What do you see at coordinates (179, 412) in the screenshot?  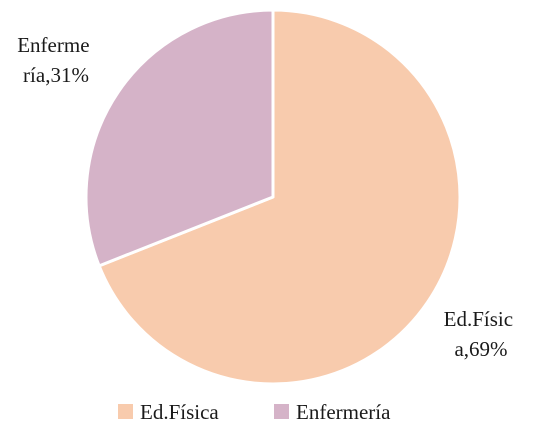 I see `legend-label-edfisica: Ed.Física` at bounding box center [179, 412].